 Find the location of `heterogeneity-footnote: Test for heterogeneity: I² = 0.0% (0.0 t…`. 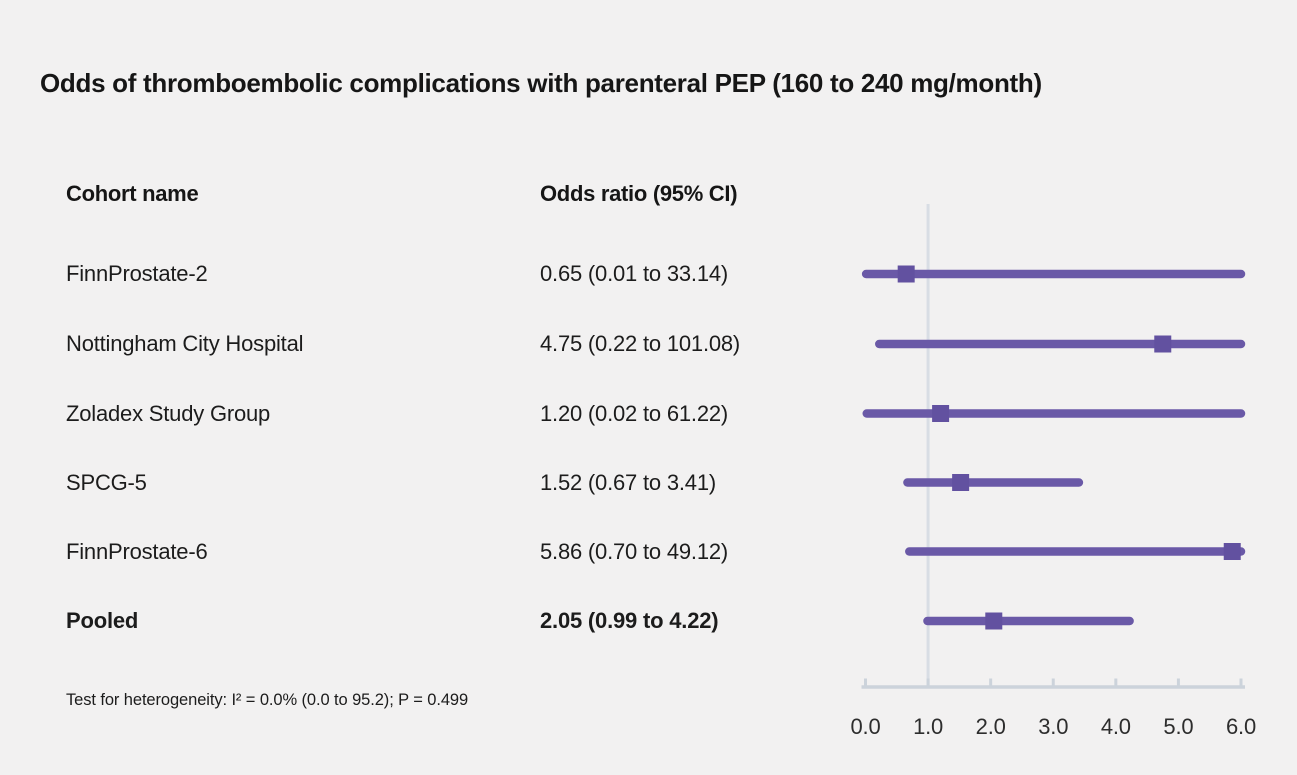

heterogeneity-footnote: Test for heterogeneity: I² = 0.0% (0.0 t… is located at coordinates (267, 700).